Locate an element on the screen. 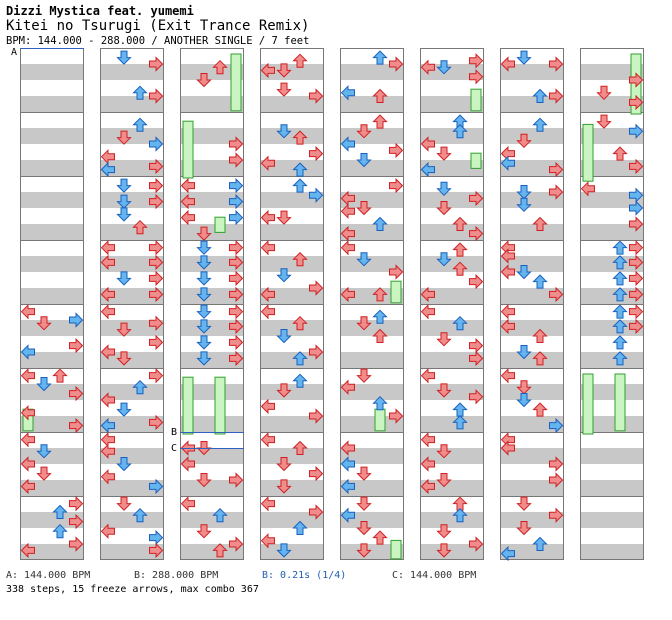 The image size is (672, 620). song-title: Kitei no Tsurugi (Exit Trance Remix) is located at coordinates (158, 26).